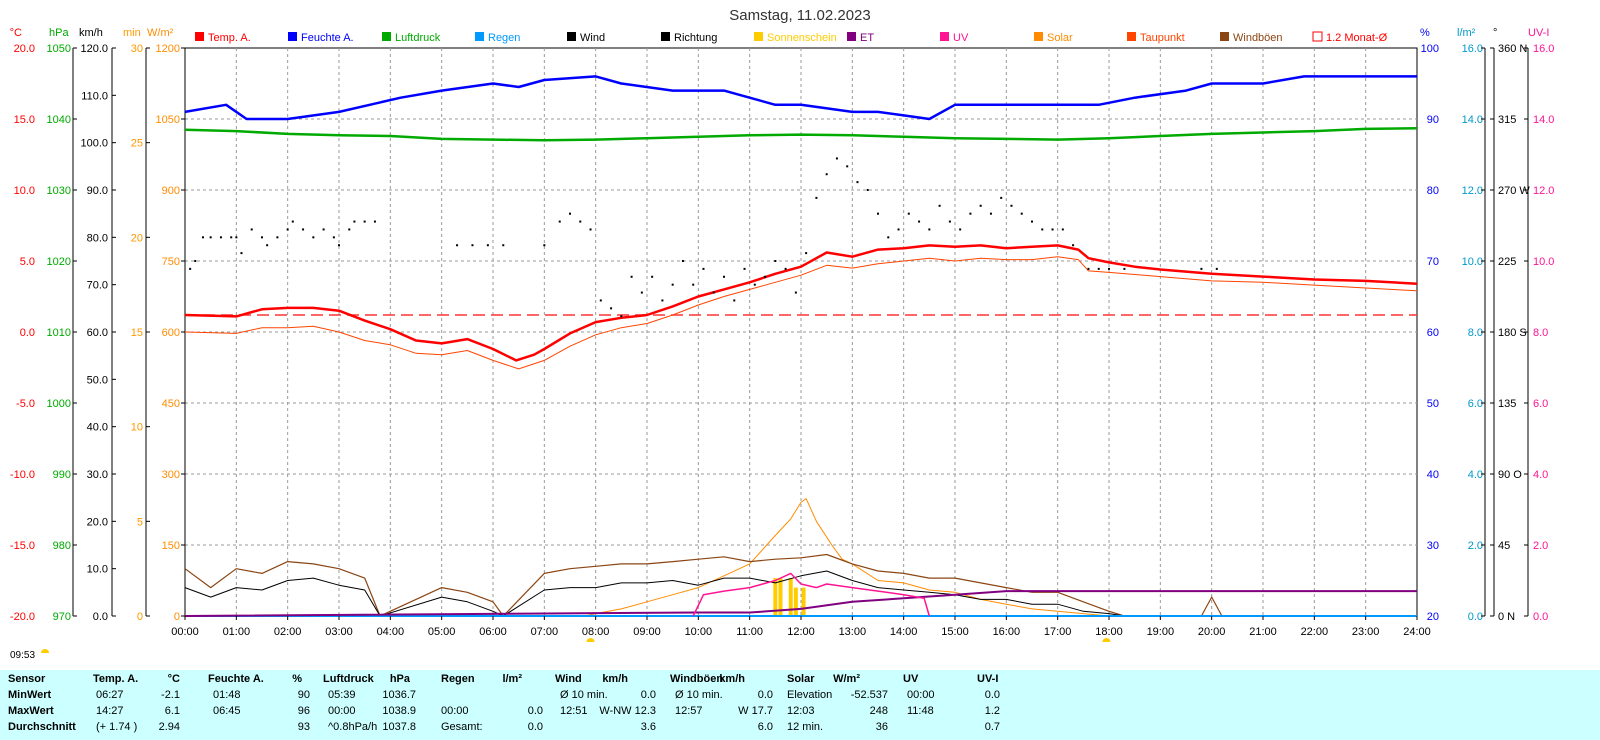  I want to click on tick-label-sun: 5, so click(140, 522).